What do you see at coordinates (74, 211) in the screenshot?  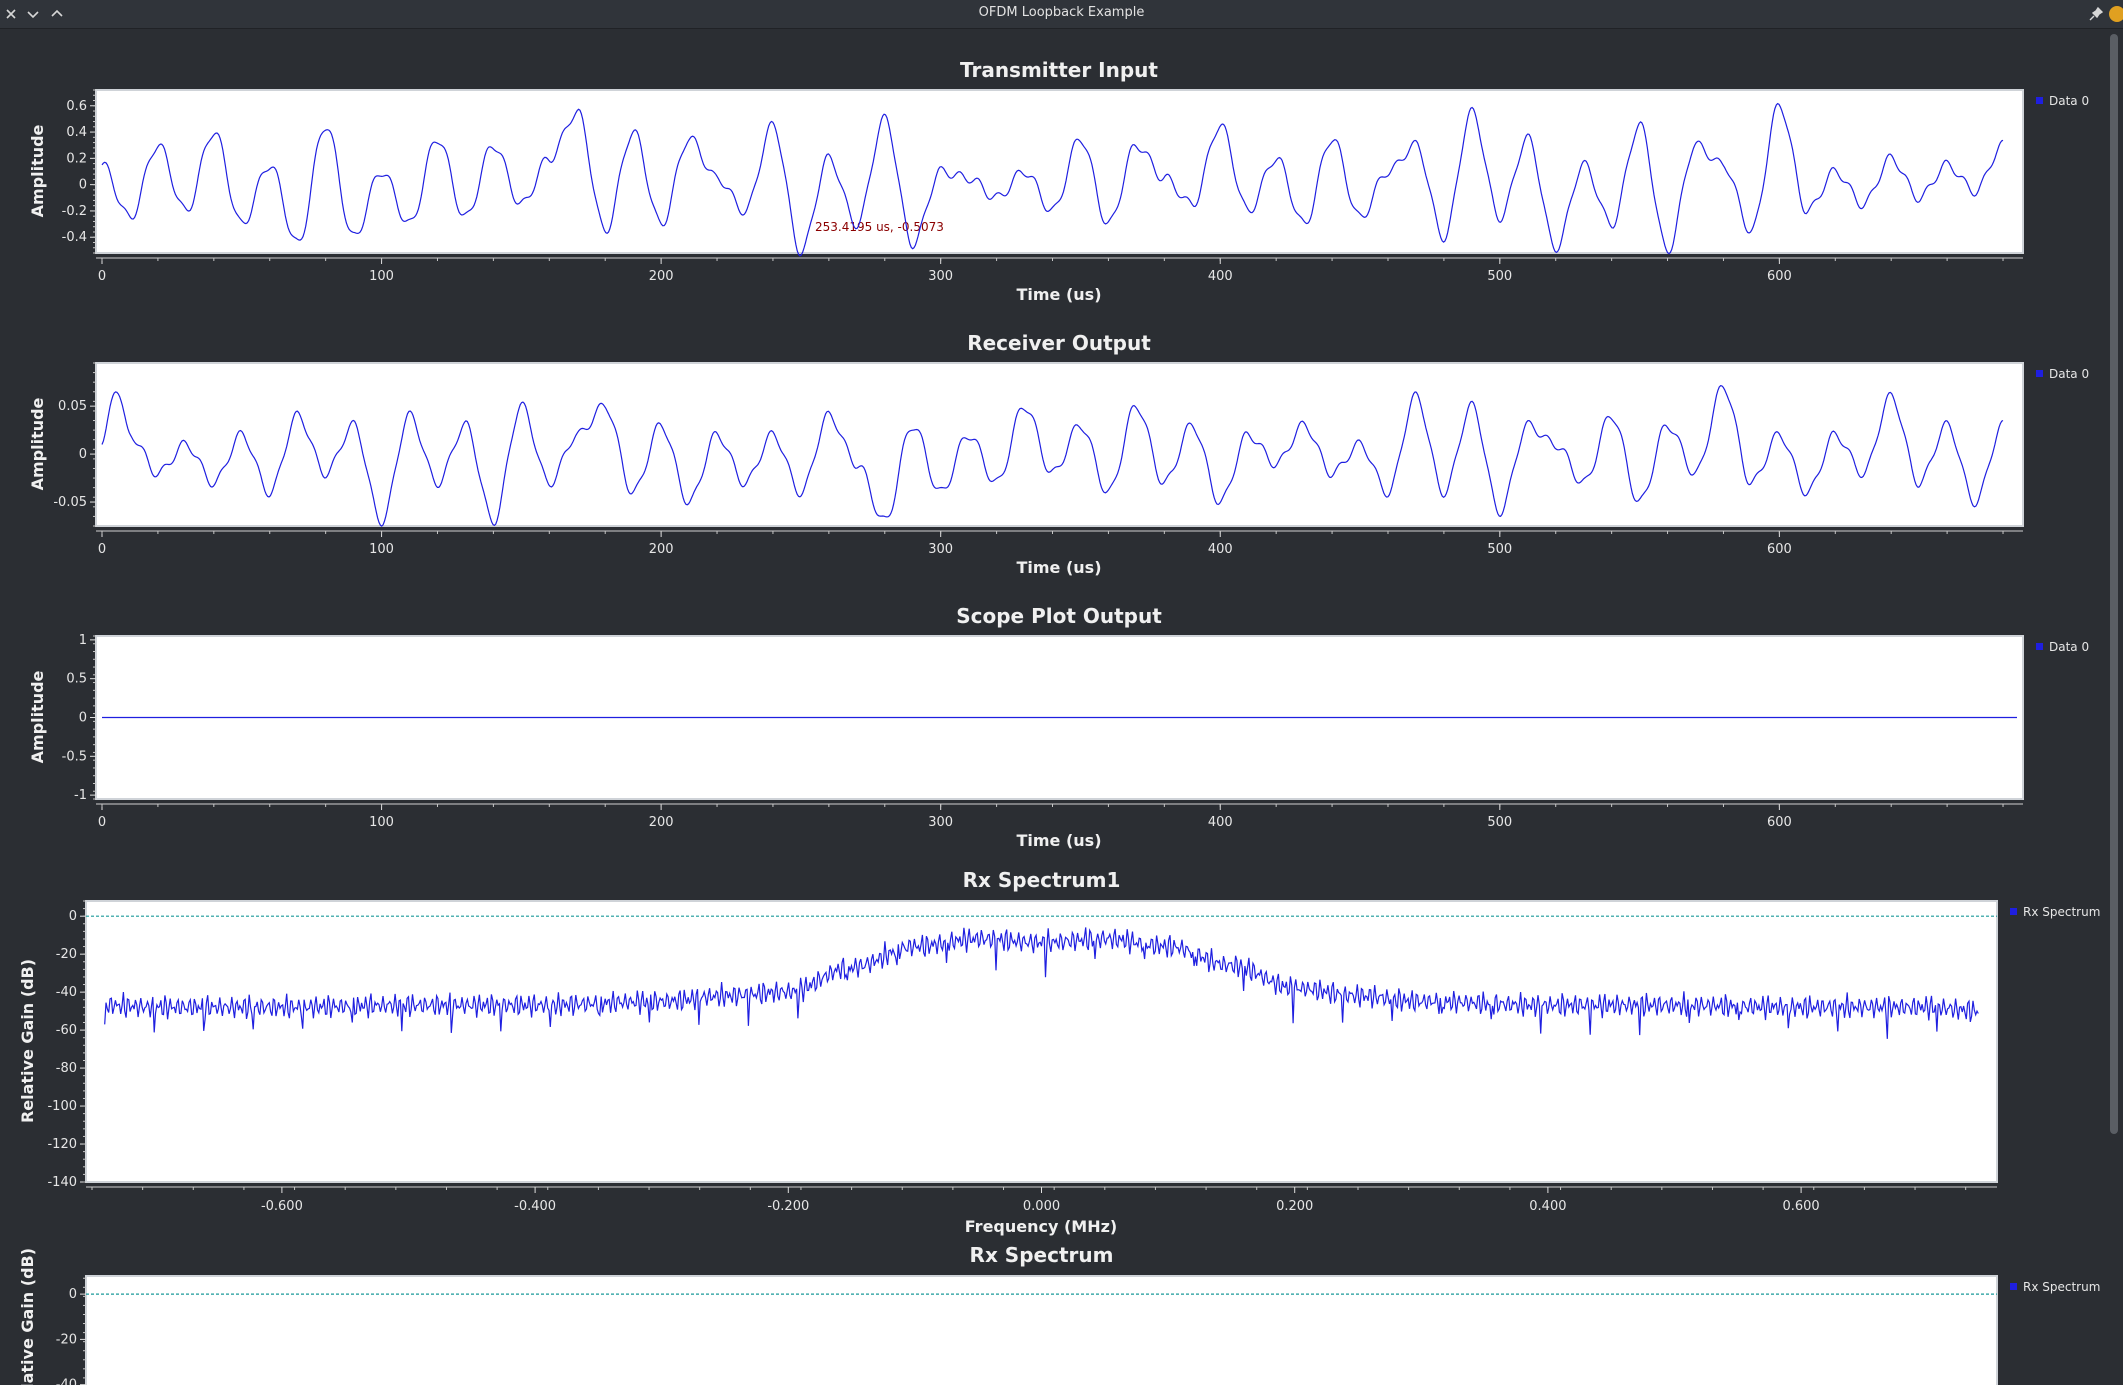 I see `y-tick-label: -0.2` at bounding box center [74, 211].